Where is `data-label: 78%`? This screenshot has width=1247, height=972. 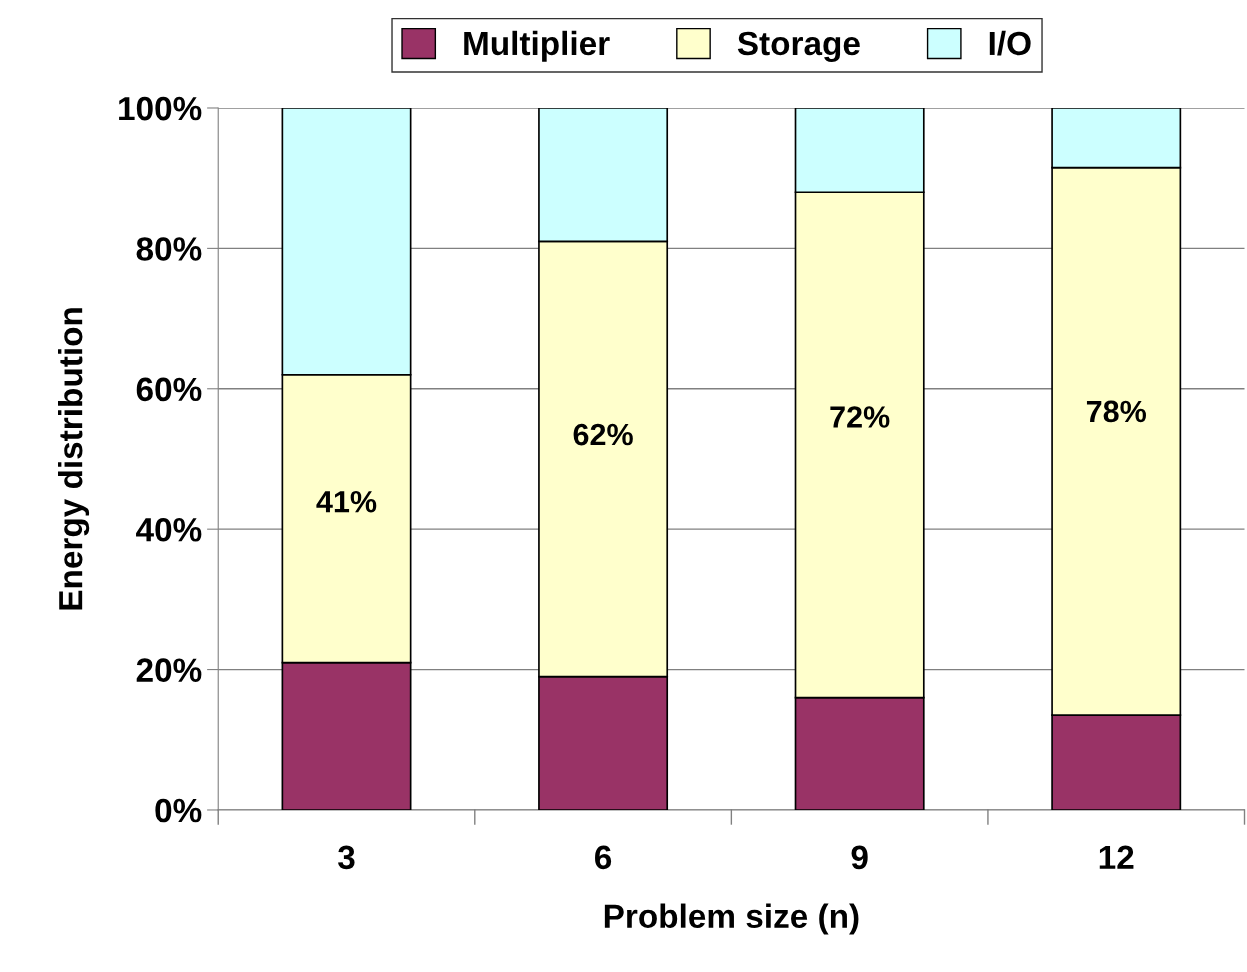 data-label: 78% is located at coordinates (1116, 411).